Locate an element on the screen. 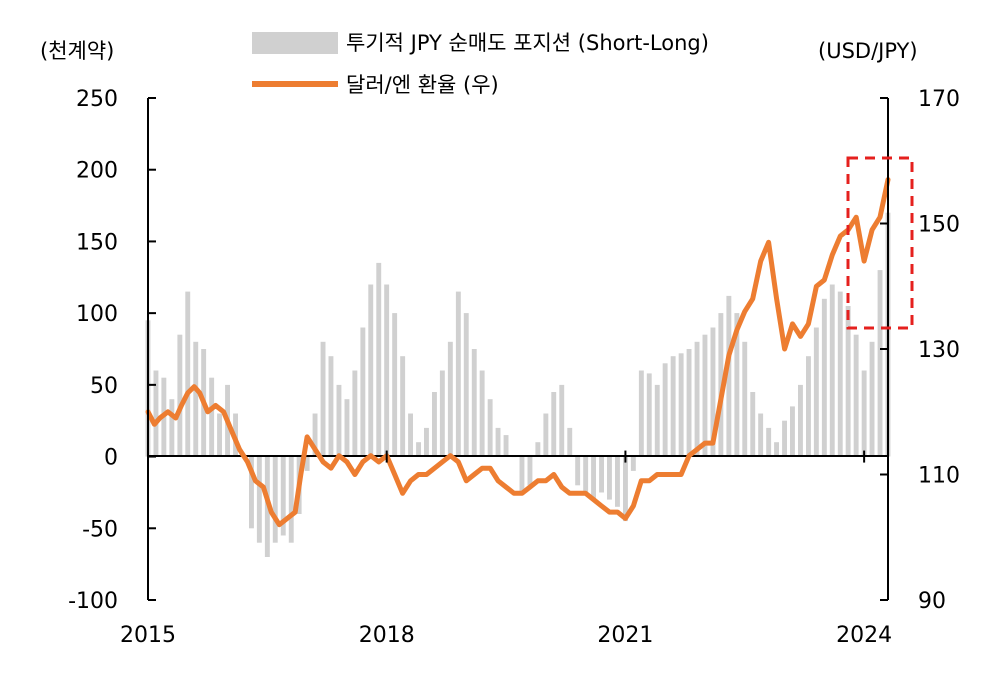 The height and width of the screenshot is (678, 1002). right-tick-label: 90 is located at coordinates (932, 601).